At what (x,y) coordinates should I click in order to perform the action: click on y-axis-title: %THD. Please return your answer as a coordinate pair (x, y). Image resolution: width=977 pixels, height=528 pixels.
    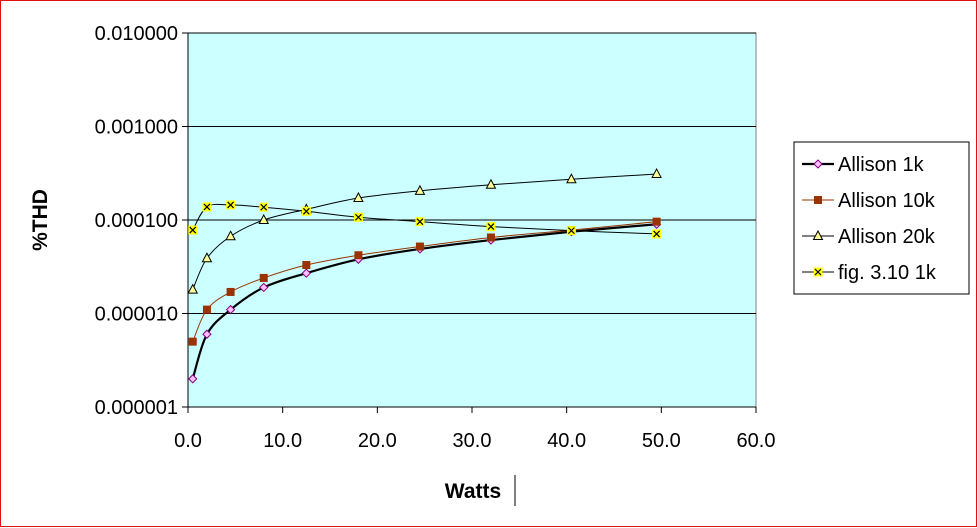
    Looking at the image, I should click on (40, 220).